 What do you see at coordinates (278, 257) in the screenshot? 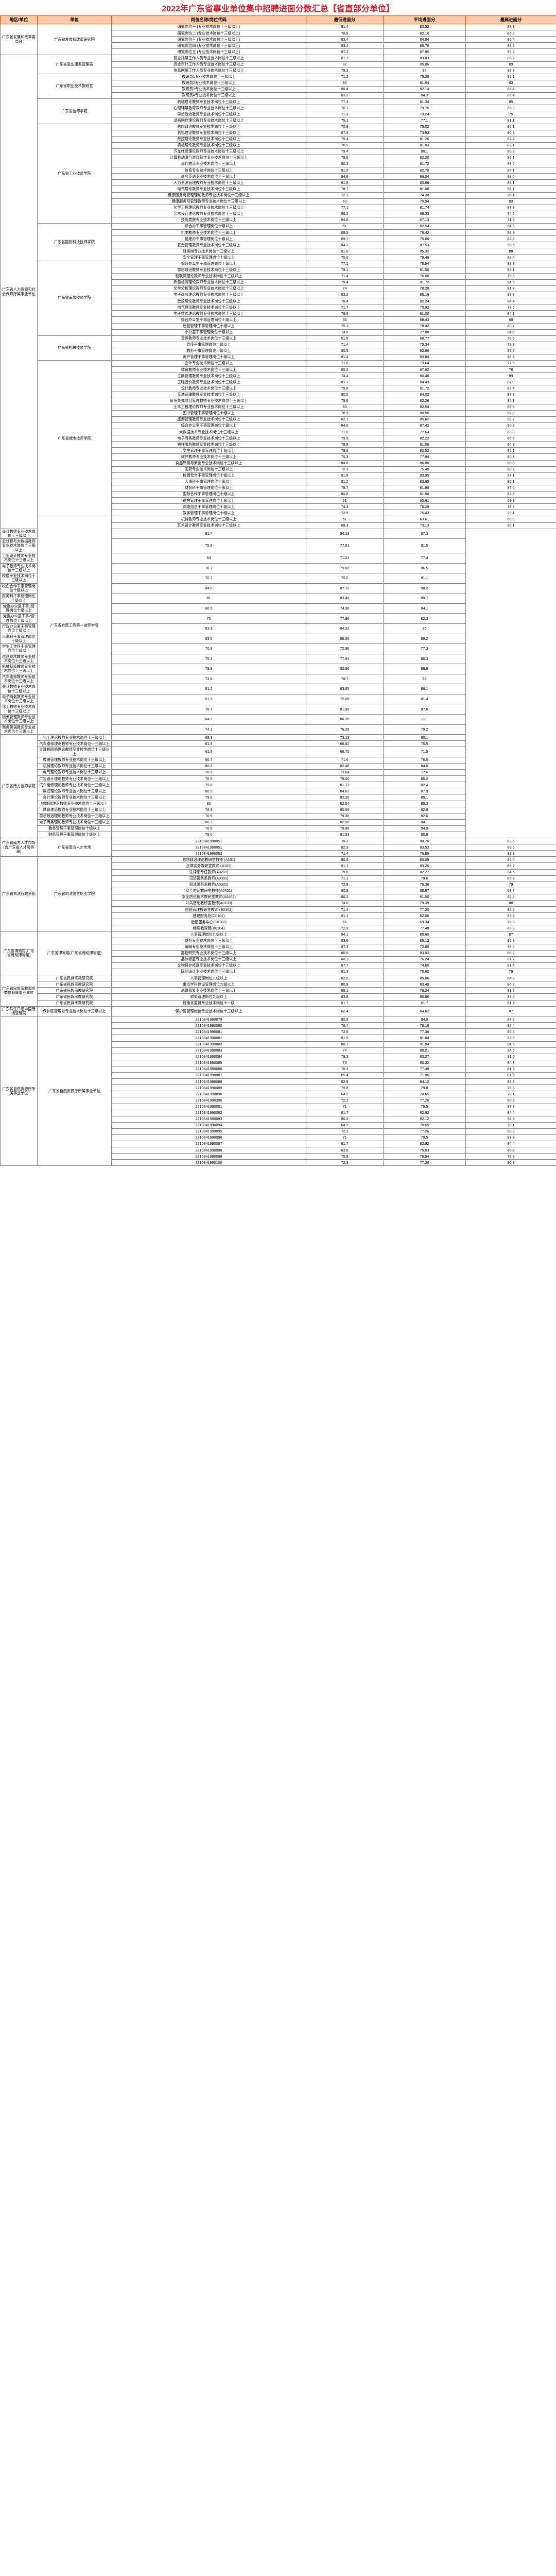
I see `table-row: 安全管理干事管理岗位十级以上 75.6 79.46 83.4` at bounding box center [278, 257].